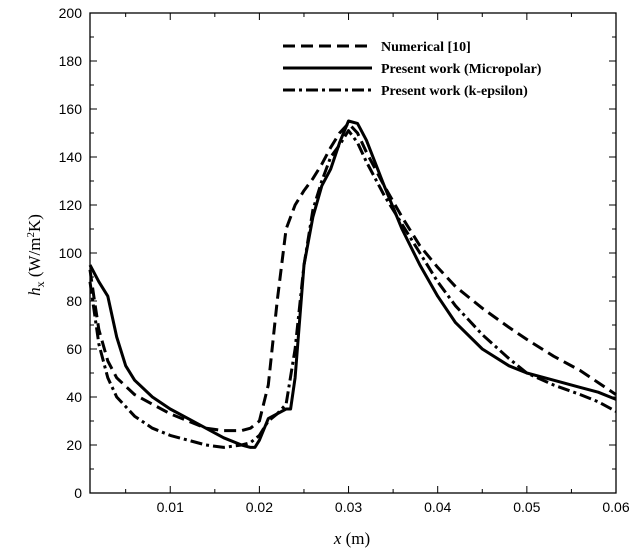  Describe the element at coordinates (437, 507) in the screenshot. I see `x-tick-label: 0.04` at that location.